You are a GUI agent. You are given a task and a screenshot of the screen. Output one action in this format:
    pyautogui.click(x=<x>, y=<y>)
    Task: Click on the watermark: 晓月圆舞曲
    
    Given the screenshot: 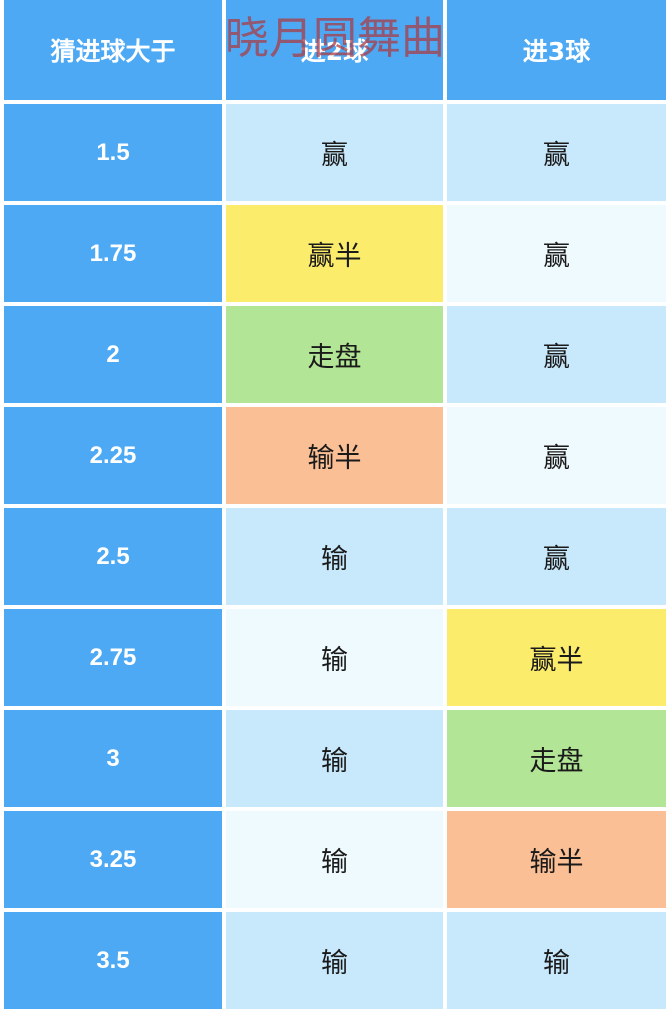 What is the action you would take?
    pyautogui.click(x=335, y=38)
    